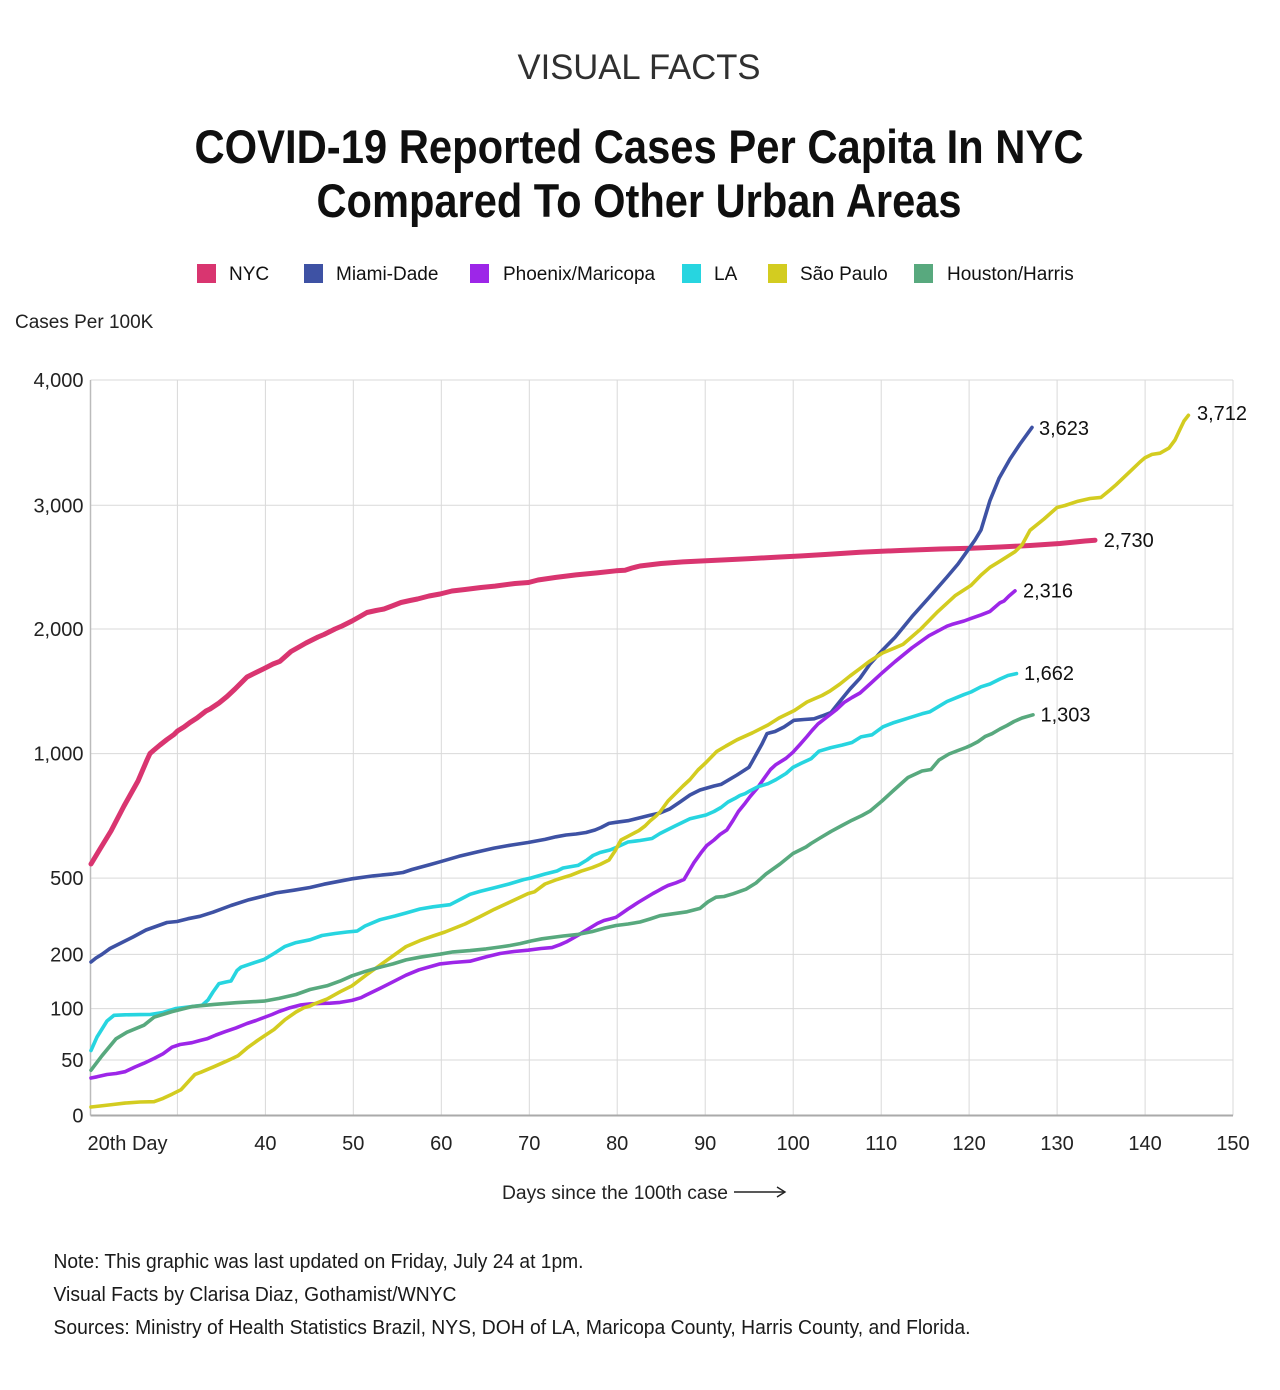  I want to click on svg-text: 1,303, so click(1066, 716).